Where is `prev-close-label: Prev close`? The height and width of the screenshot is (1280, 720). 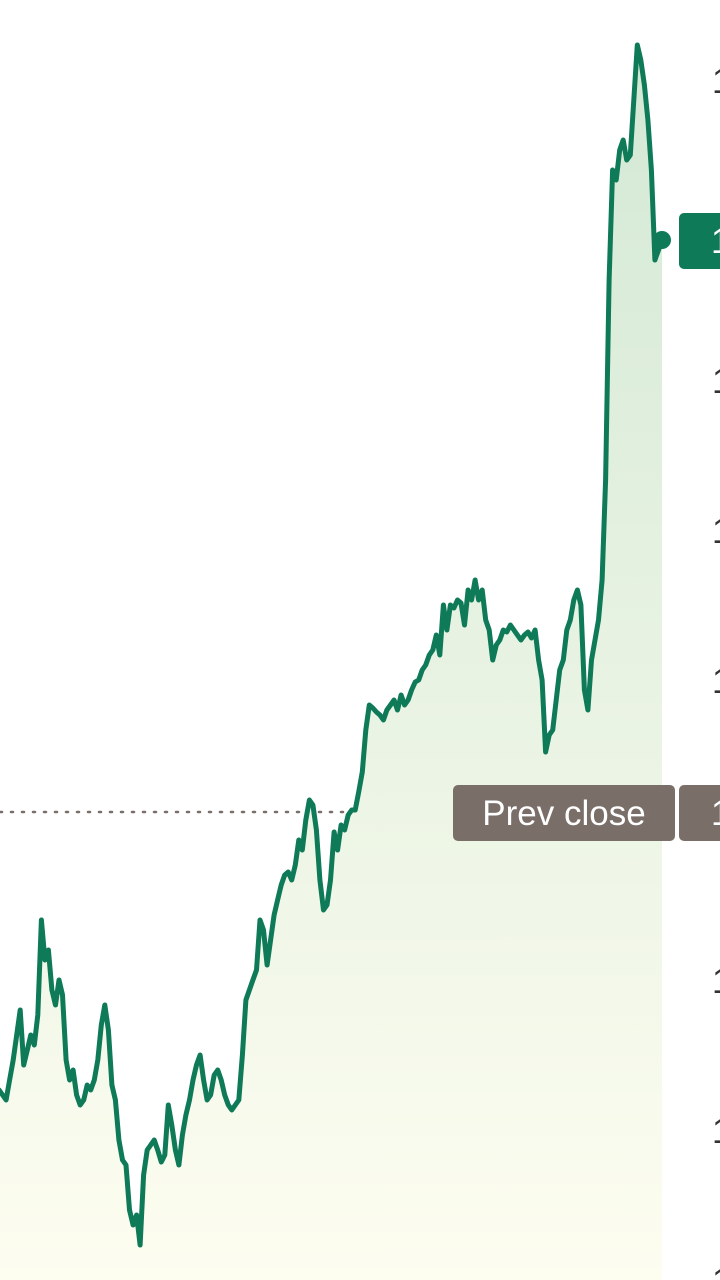
prev-close-label: Prev close is located at coordinates (563, 813).